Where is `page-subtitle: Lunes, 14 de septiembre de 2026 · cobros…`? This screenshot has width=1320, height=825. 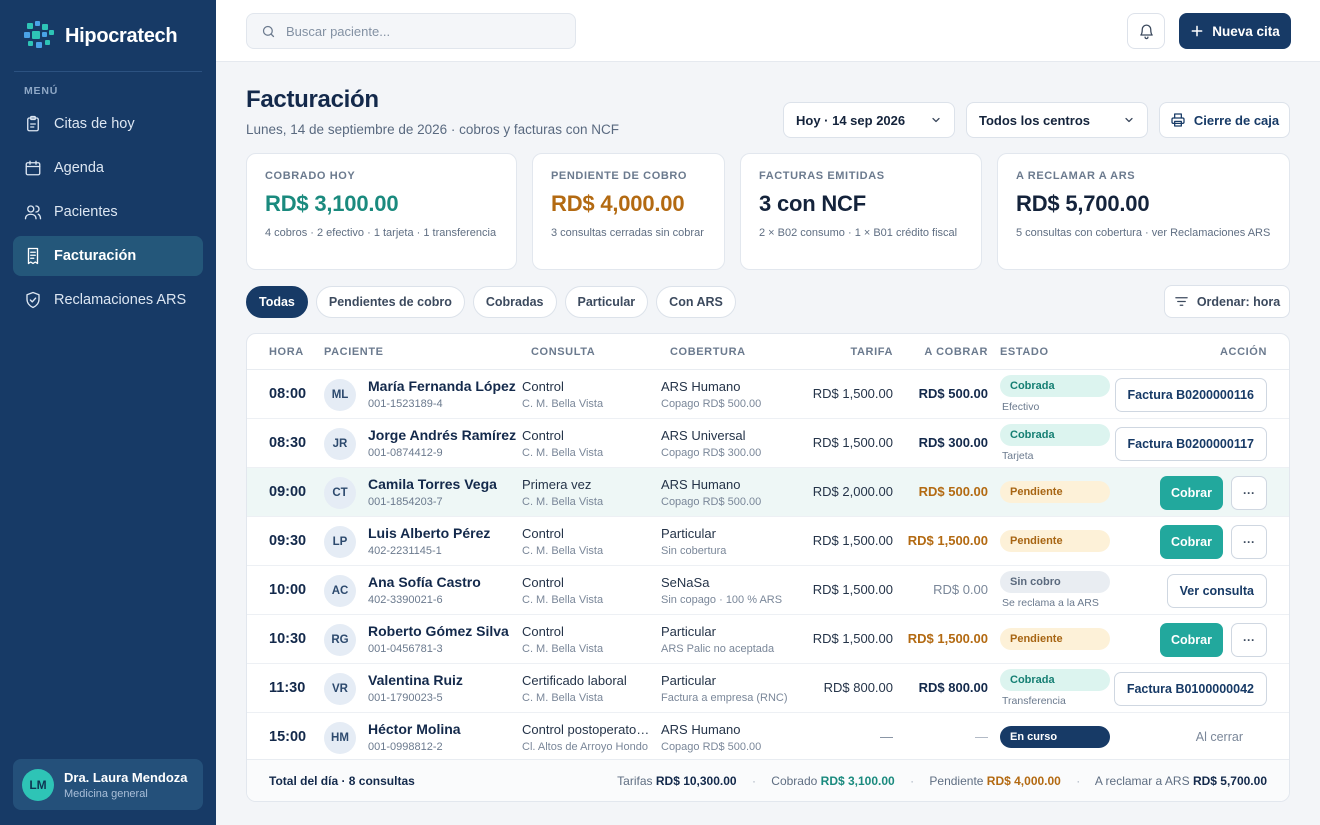 page-subtitle: Lunes, 14 de septiembre de 2026 · cobros… is located at coordinates (432, 129).